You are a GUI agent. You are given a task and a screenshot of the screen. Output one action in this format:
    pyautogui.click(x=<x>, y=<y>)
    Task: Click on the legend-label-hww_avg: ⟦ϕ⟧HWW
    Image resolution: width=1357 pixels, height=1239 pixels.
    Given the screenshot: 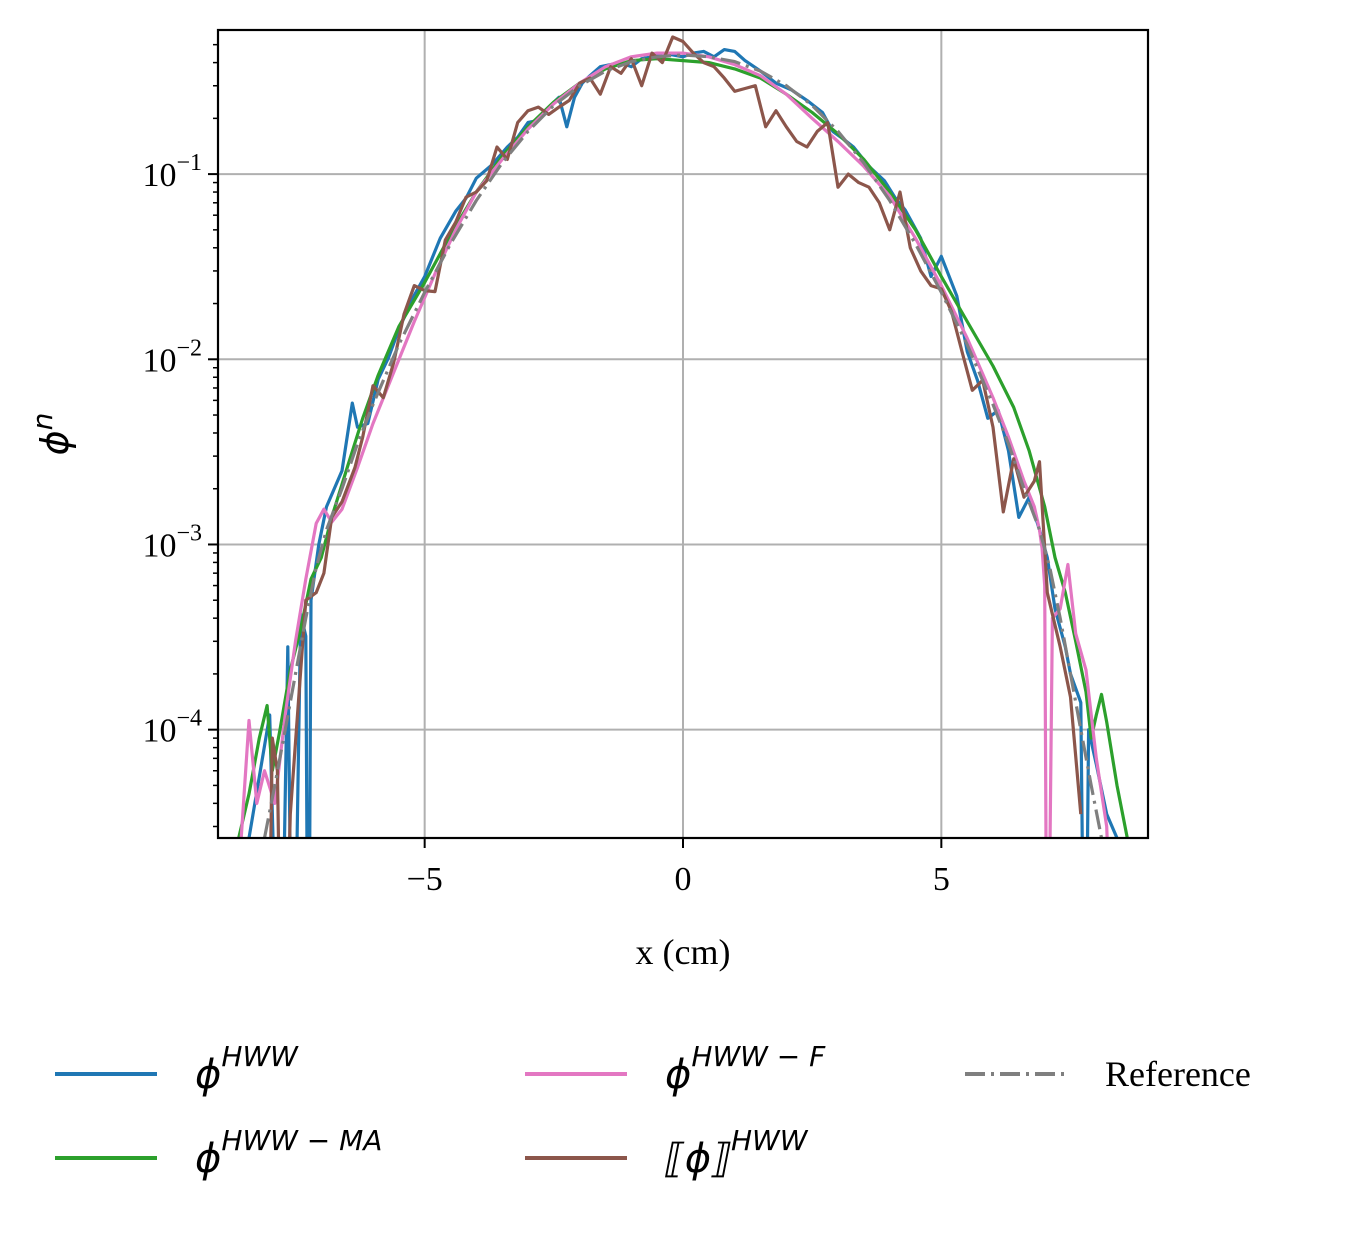 What is the action you would take?
    pyautogui.click(x=736, y=1153)
    